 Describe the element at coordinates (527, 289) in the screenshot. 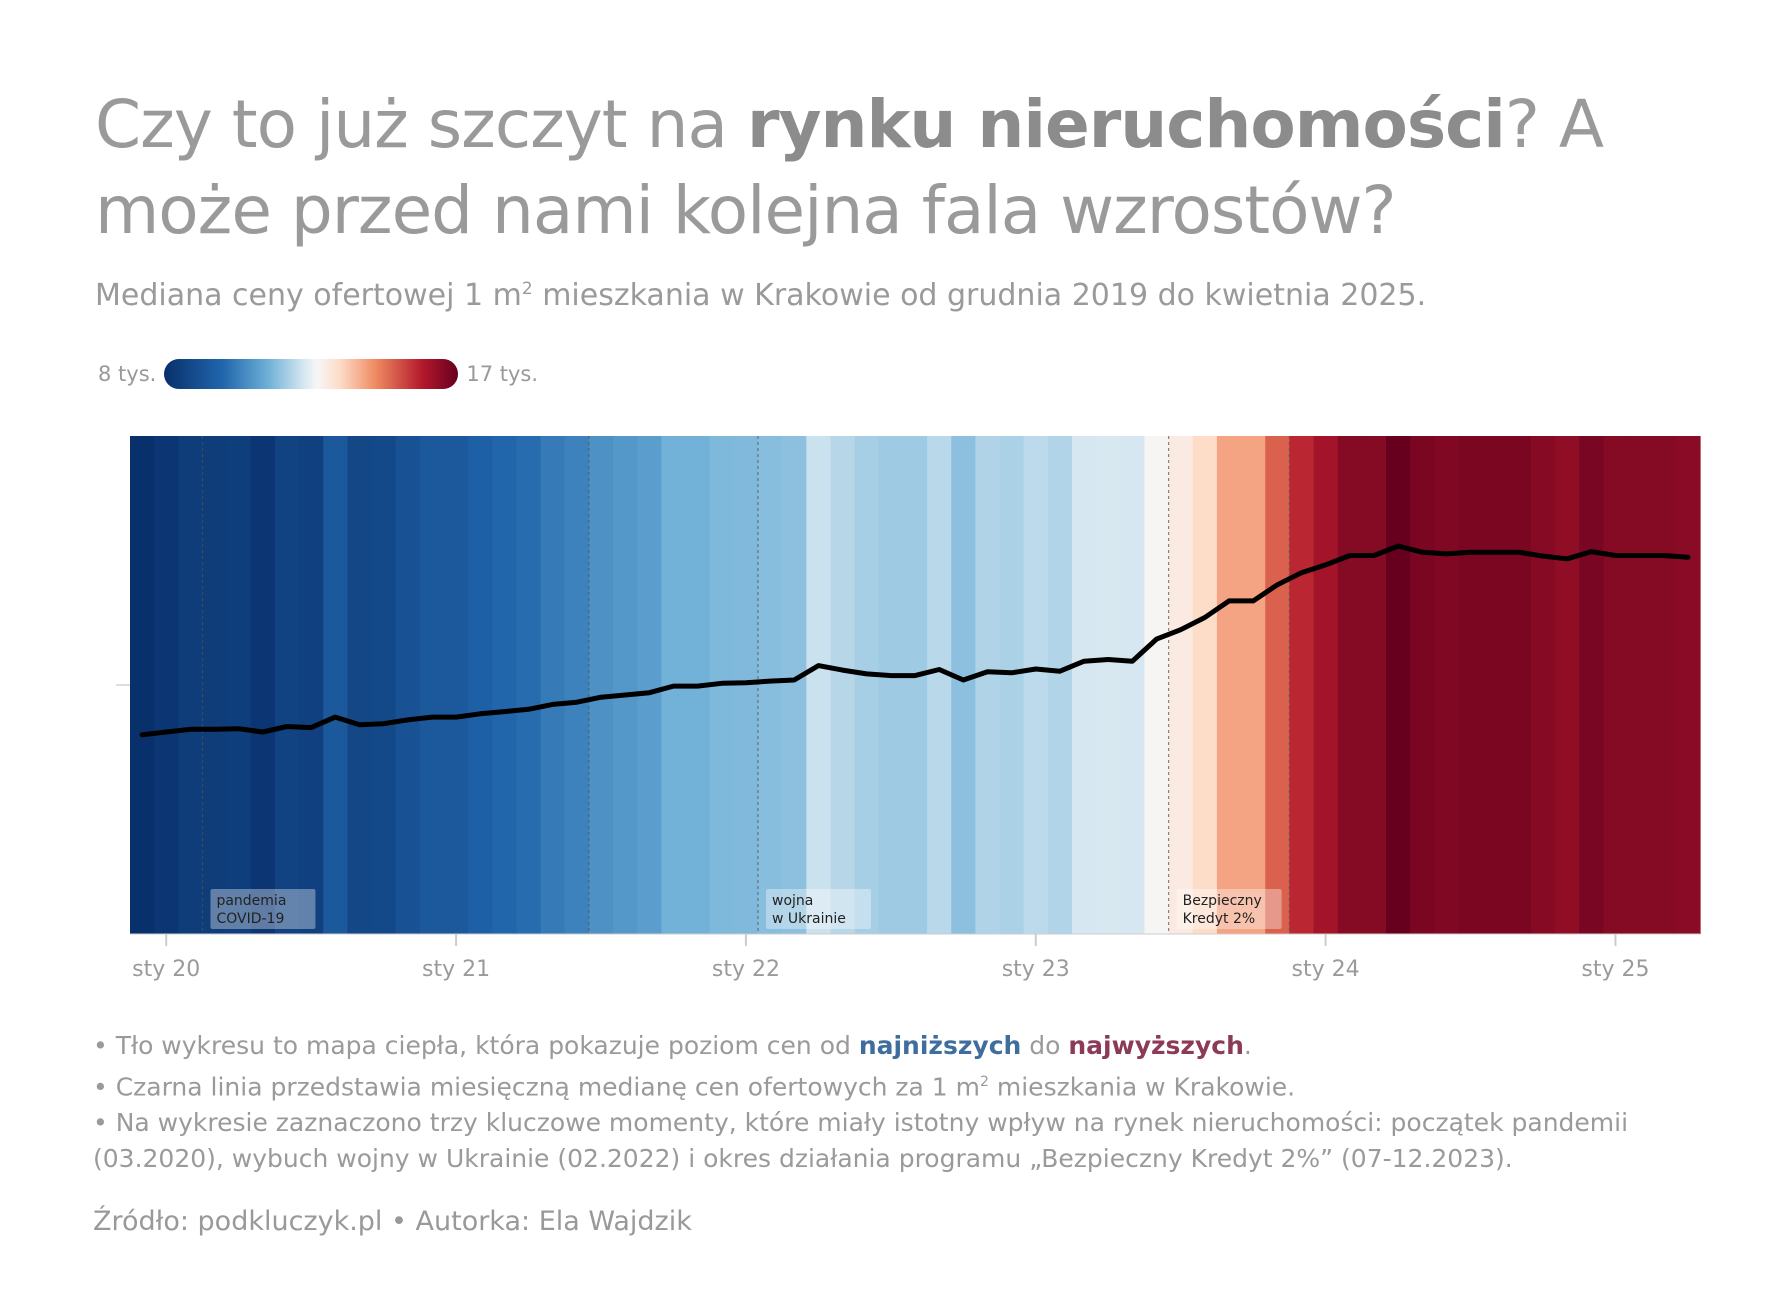

I see `subtitle-sup: 2` at that location.